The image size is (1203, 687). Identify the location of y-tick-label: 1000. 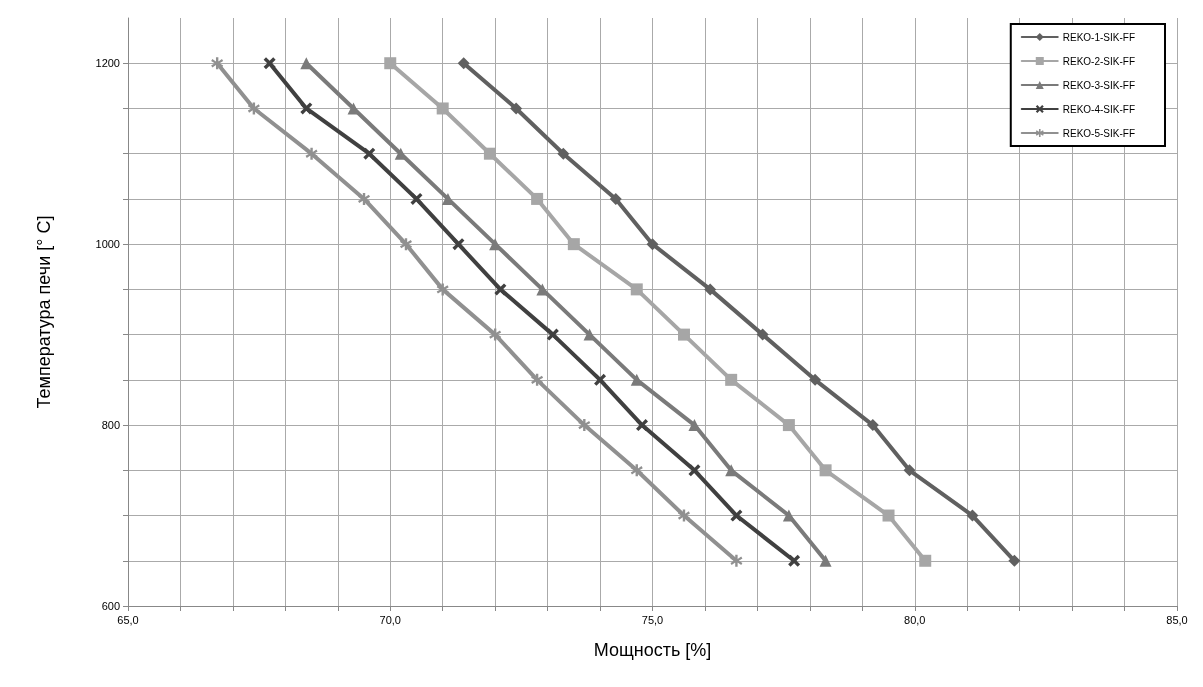
(107, 244).